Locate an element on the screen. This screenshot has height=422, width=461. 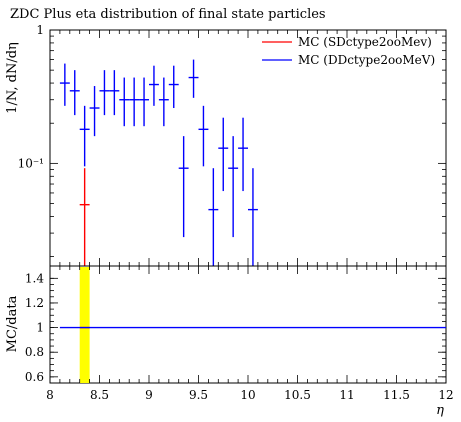
x-tick-label: 9 is located at coordinates (149, 395).